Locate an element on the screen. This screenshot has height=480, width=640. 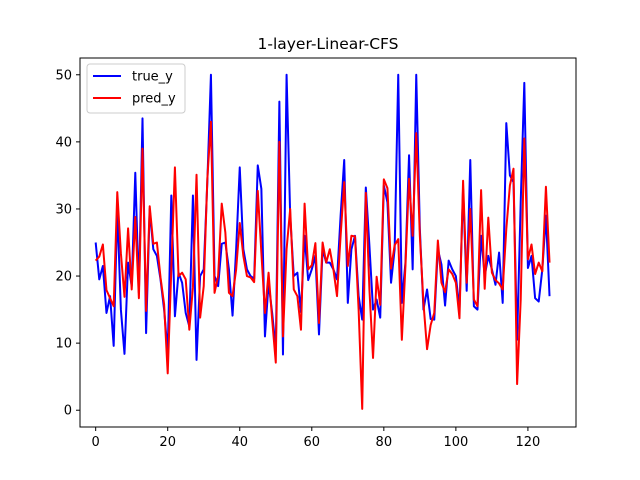
x-tick-label: 0 is located at coordinates (96, 442).